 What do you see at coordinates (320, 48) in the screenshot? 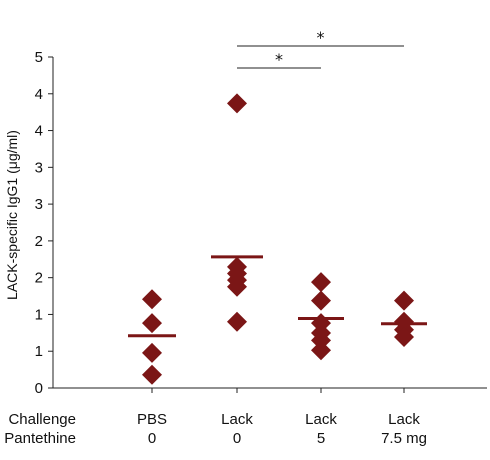
I see `significance-brackets: **` at bounding box center [320, 48].